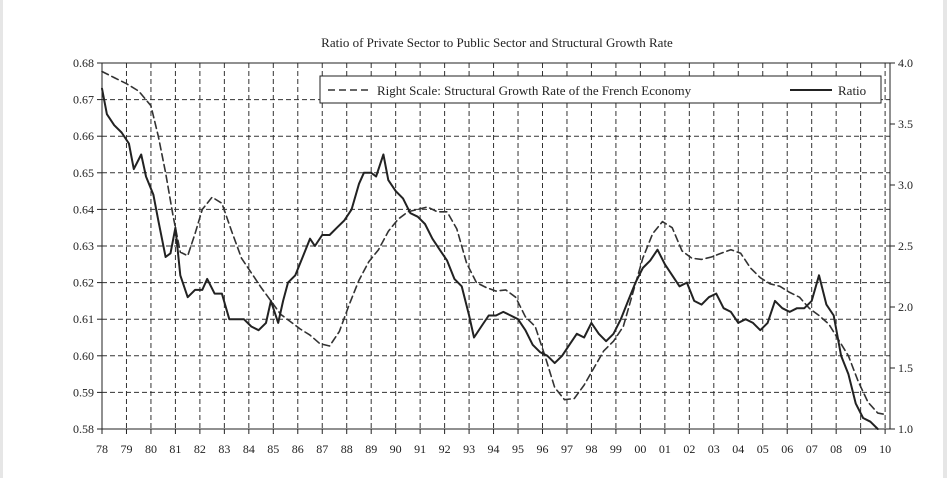 The image size is (947, 478). I want to click on x-tick-label: 02, so click(689, 449).